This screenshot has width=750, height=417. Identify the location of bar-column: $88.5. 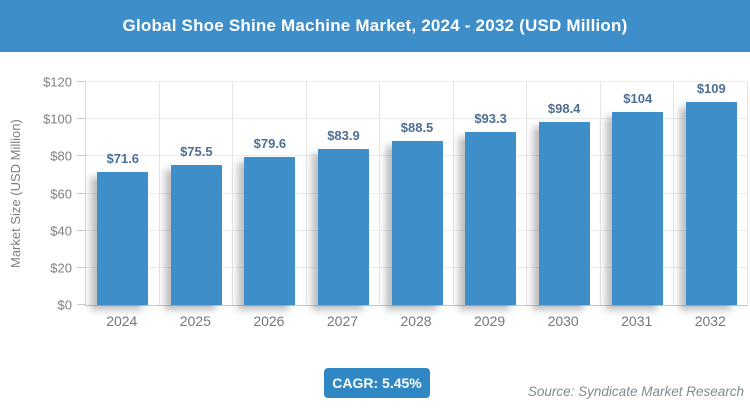
(417, 193).